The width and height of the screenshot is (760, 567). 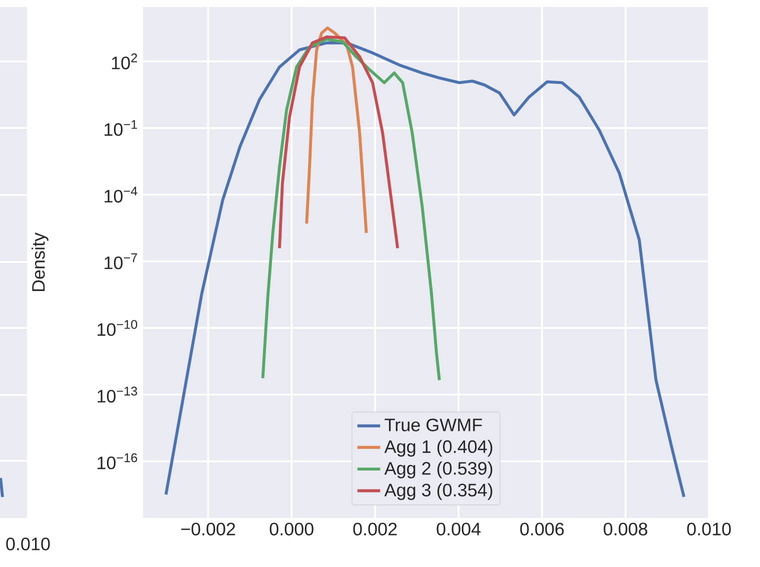 I want to click on y-tick-label: 10$^{−13}$, so click(x=118, y=394).